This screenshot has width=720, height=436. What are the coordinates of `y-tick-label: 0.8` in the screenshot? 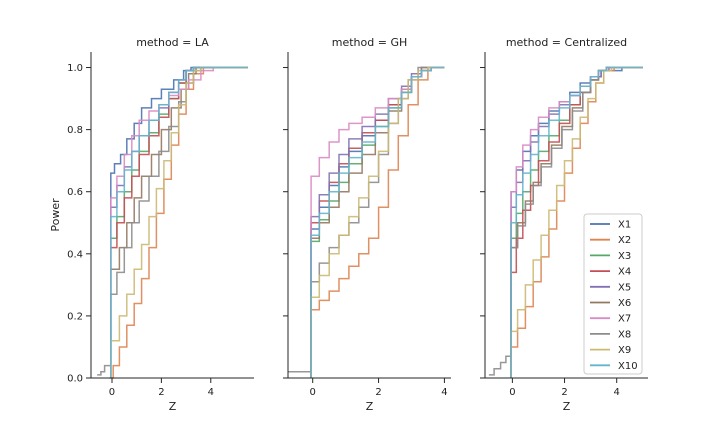 It's located at (75, 130).